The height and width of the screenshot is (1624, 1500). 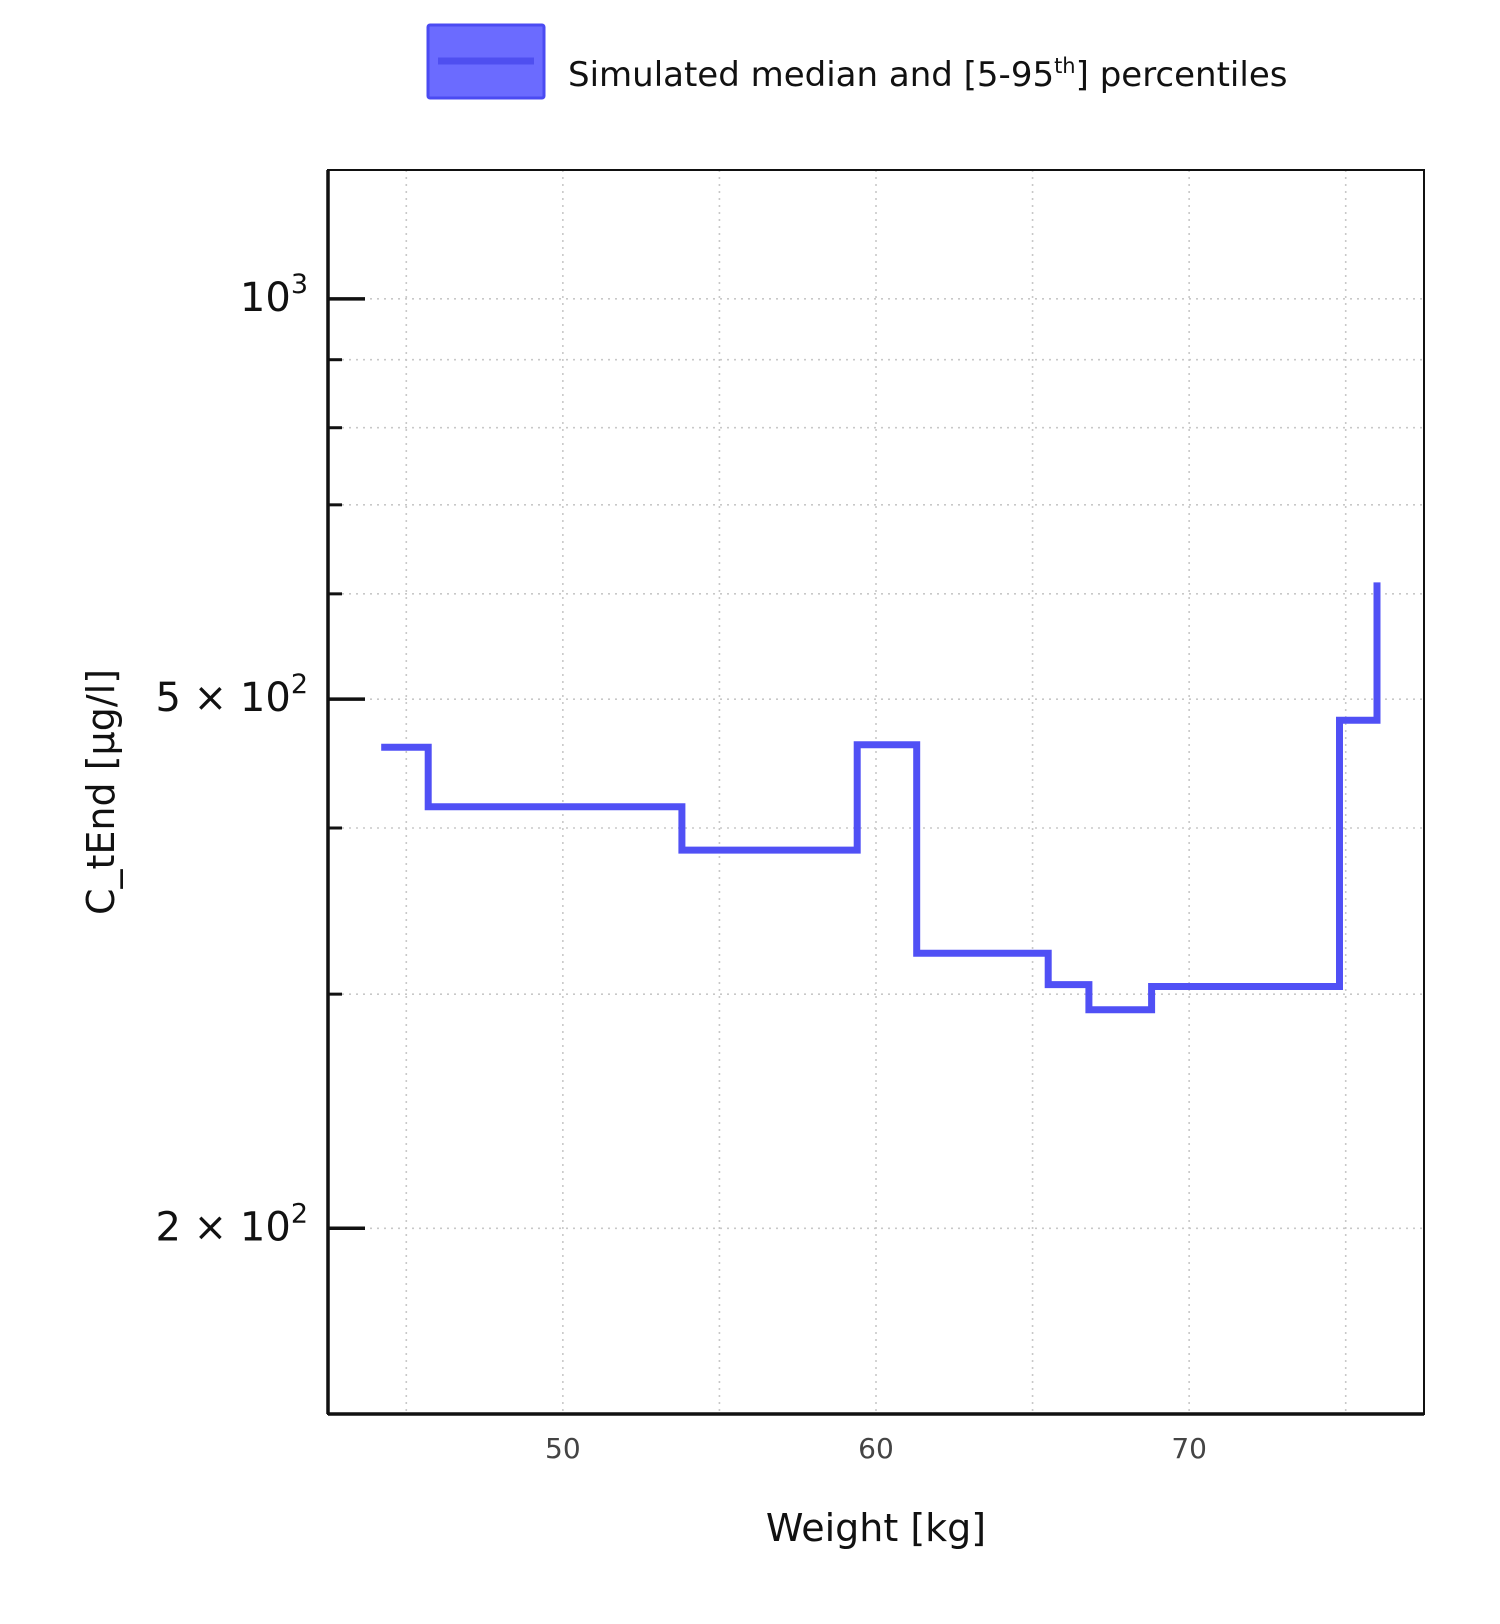 I want to click on x-tick-label: 60, so click(x=876, y=1448).